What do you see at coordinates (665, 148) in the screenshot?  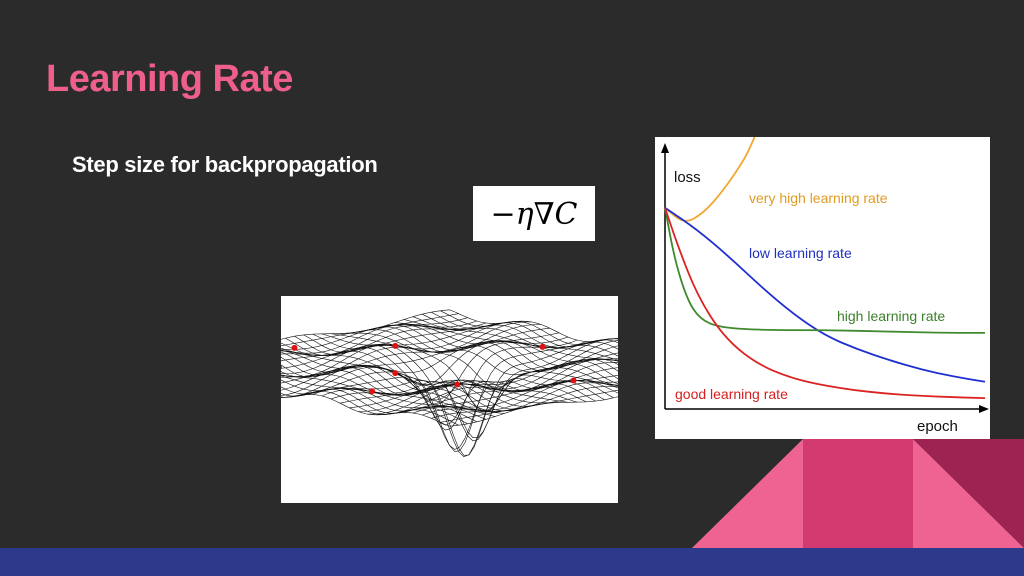 I see `y-axis-arrow` at bounding box center [665, 148].